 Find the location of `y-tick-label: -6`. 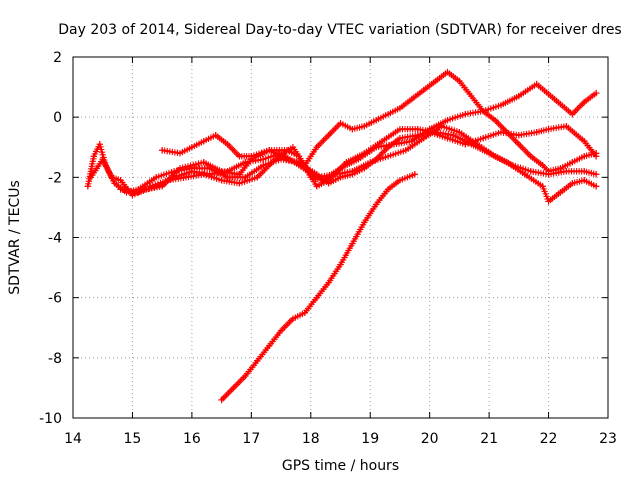

y-tick-label: -6 is located at coordinates (55, 299).